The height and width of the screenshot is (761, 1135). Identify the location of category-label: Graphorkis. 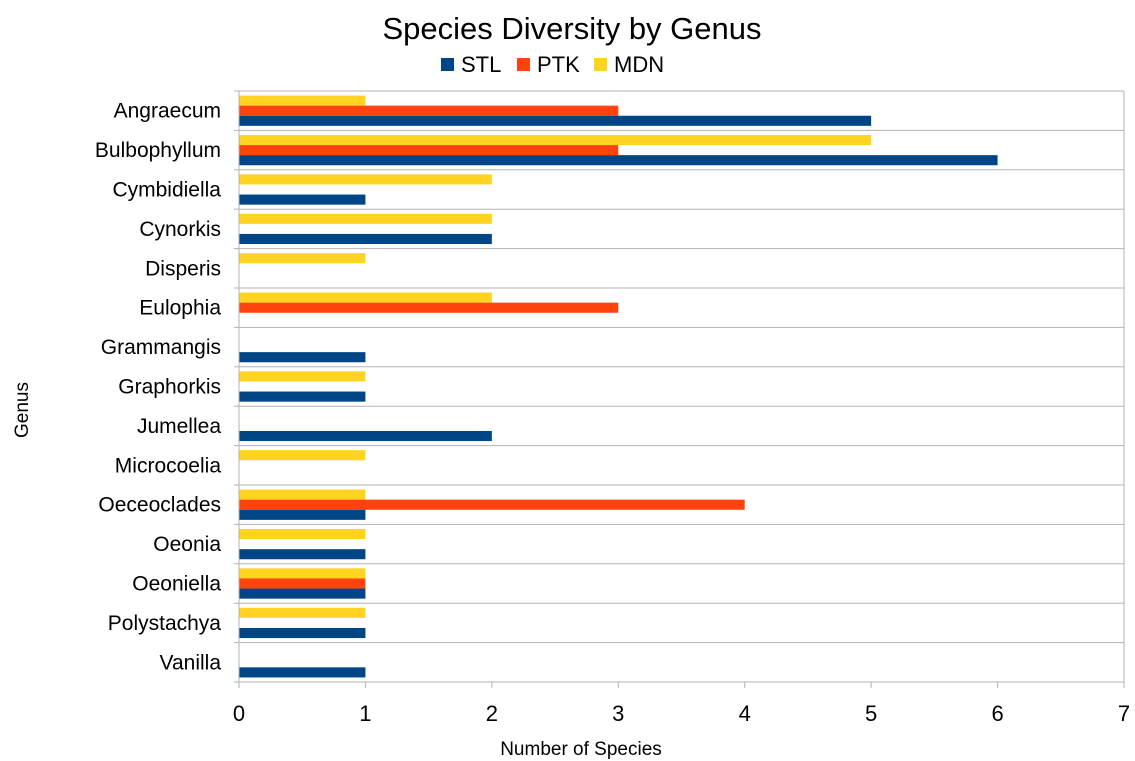
(169, 387).